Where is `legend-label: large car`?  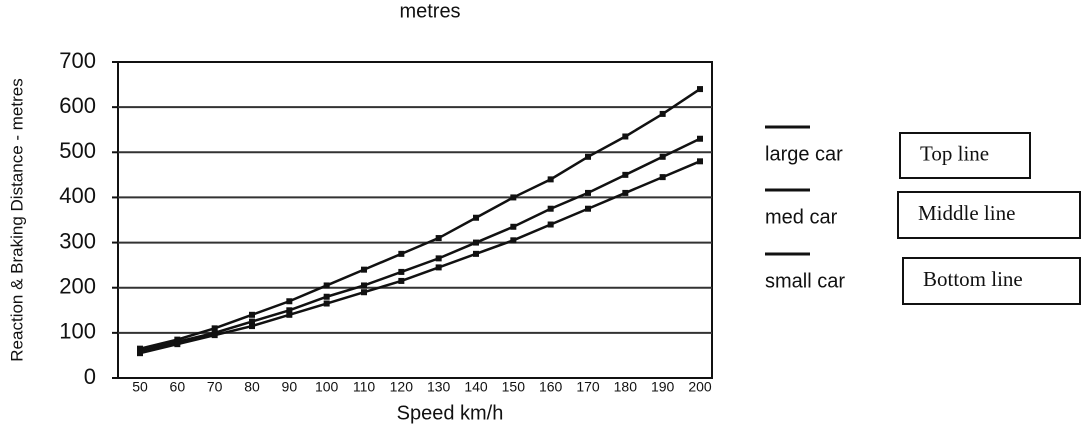
legend-label: large car is located at coordinates (804, 154).